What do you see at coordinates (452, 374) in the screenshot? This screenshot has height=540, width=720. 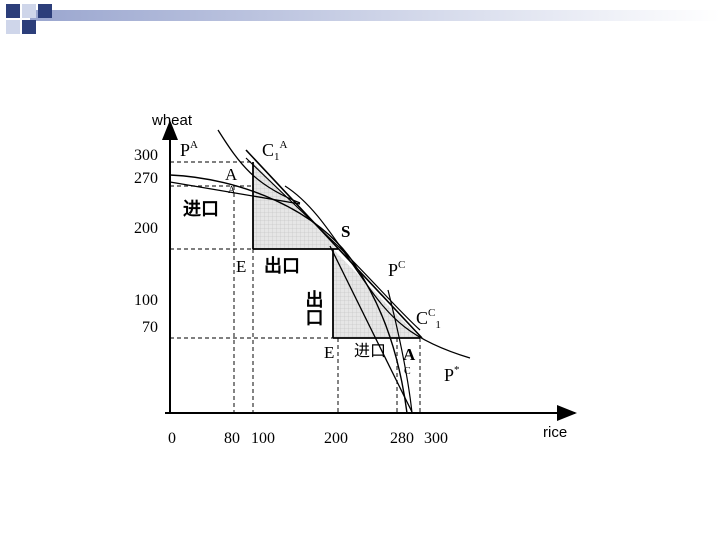 I see `label-Pstar: P*` at bounding box center [452, 374].